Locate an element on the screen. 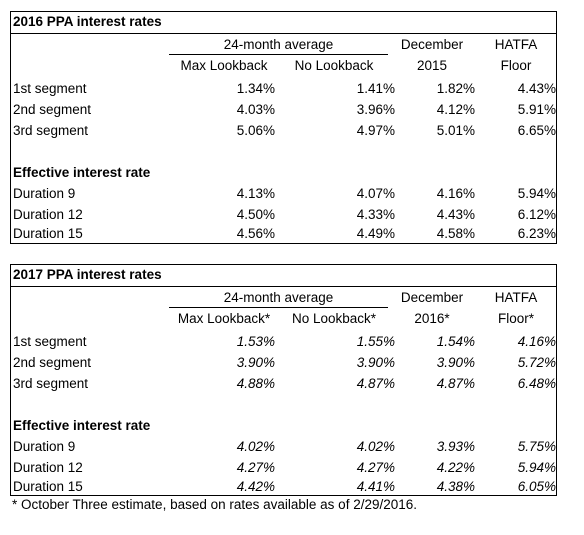  col-header-december-year: 2016* is located at coordinates (432, 318).